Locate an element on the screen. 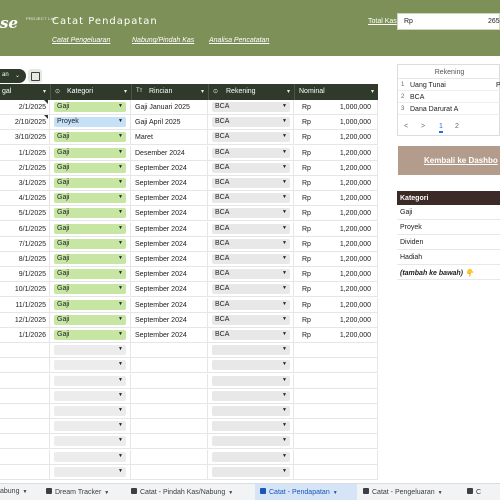 The height and width of the screenshot is (500, 500). rekening-item: 1 Uang Tunai P is located at coordinates (449, 85).